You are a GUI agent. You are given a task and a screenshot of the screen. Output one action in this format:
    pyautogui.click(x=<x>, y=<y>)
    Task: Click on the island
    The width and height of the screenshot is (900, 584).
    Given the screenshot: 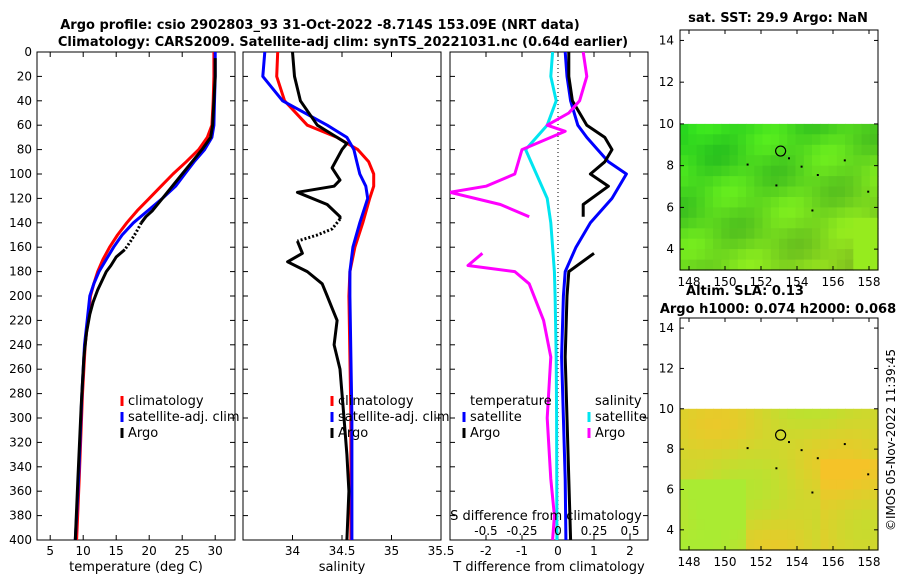 What is the action you would take?
    pyautogui.click(x=747, y=448)
    